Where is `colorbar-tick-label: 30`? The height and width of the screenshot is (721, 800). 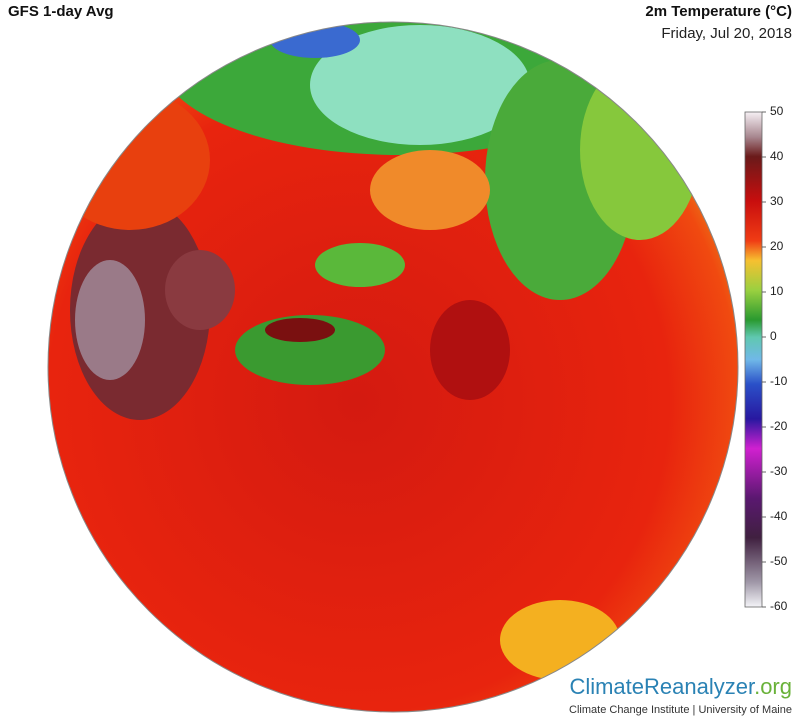 colorbar-tick-label: 30 is located at coordinates (777, 201).